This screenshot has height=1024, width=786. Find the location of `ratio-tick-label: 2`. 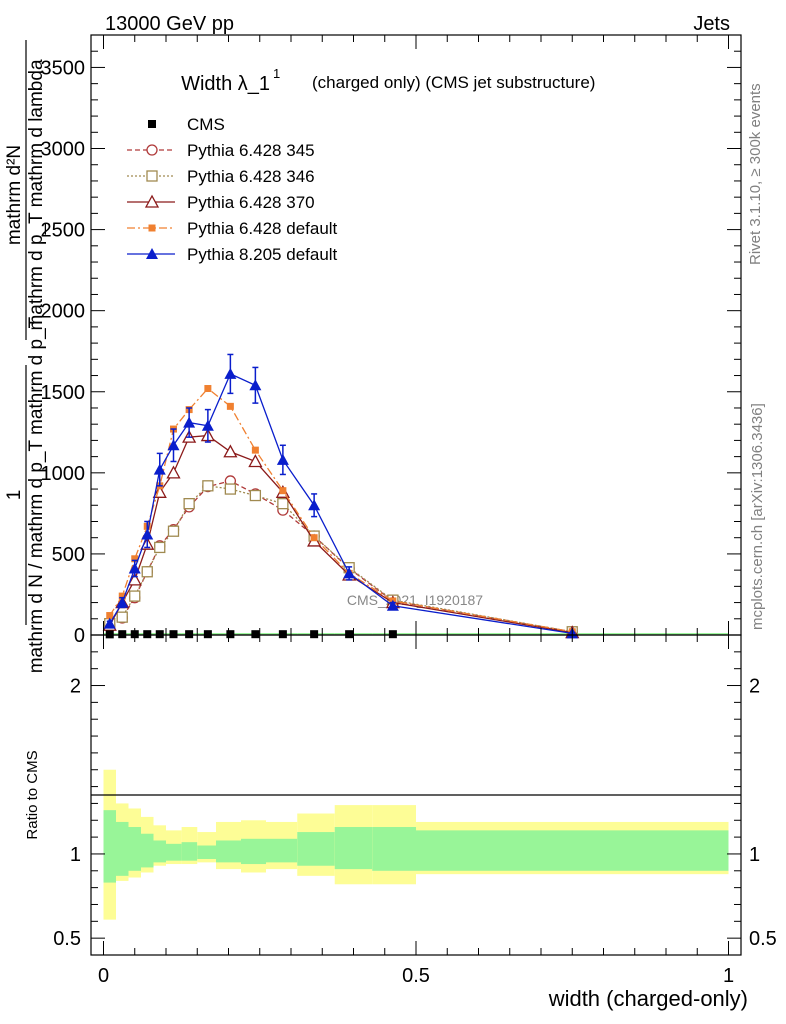

ratio-tick-label: 2 is located at coordinates (75, 687).